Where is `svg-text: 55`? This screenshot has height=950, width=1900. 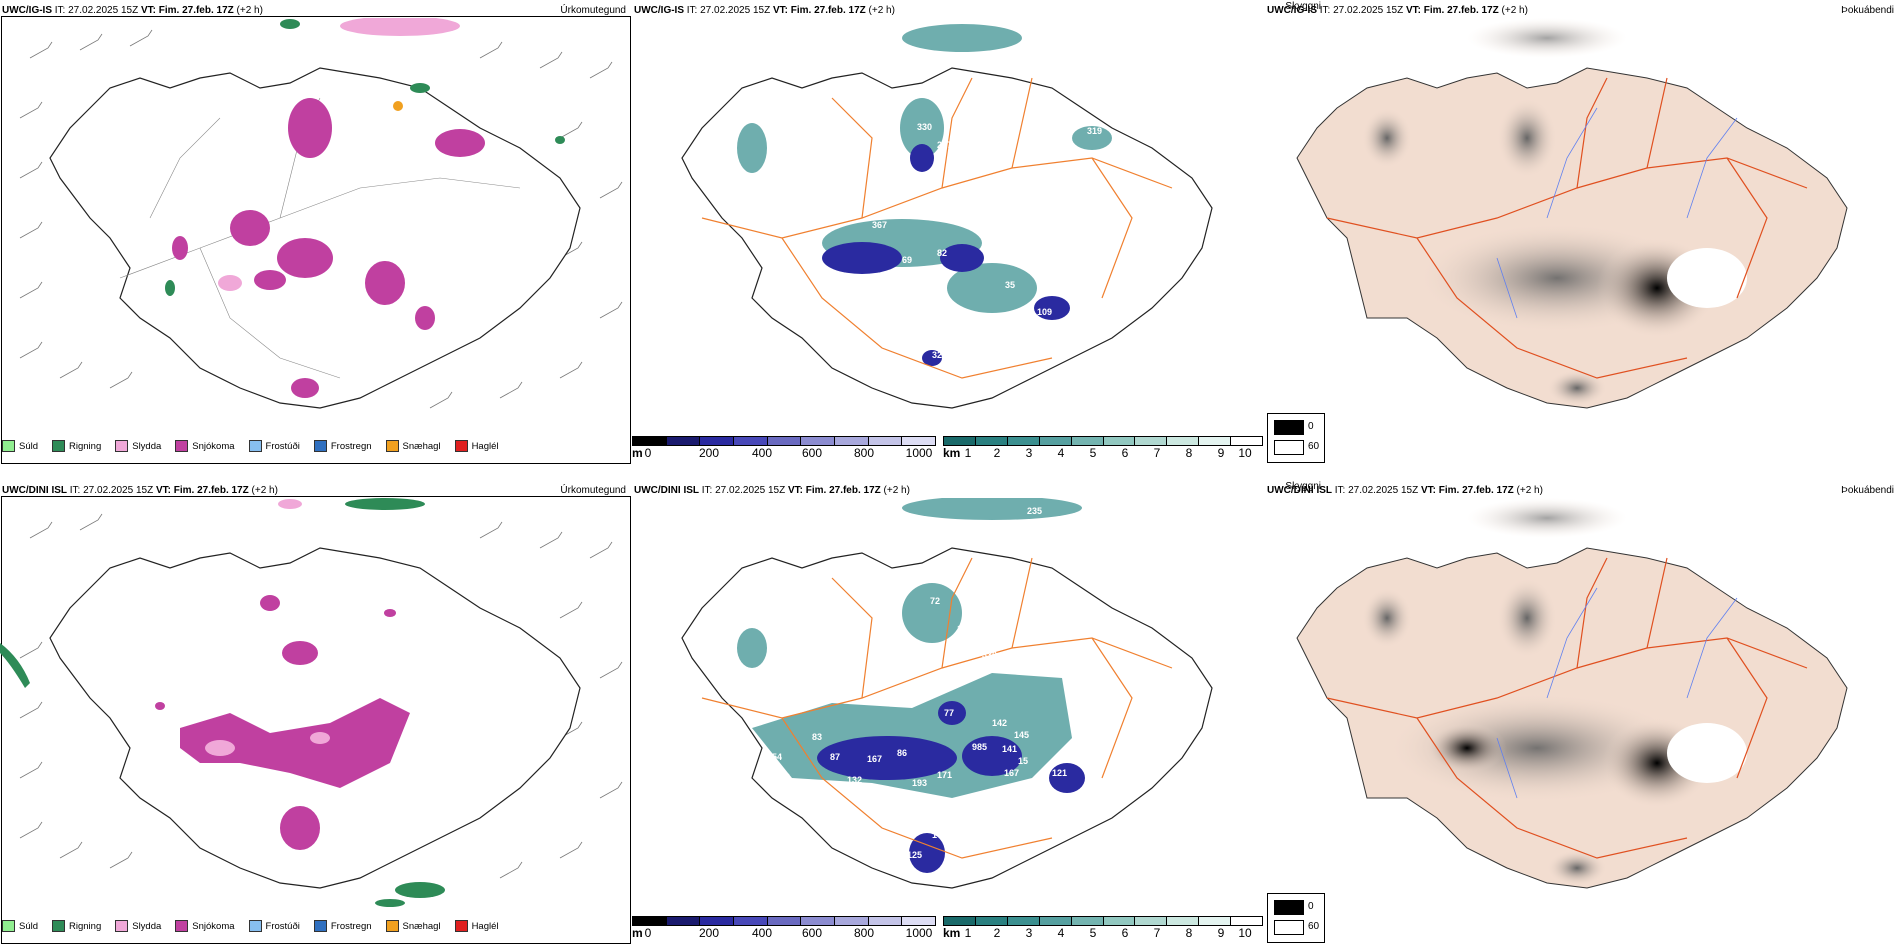
svg-text: 55 is located at coordinates (845, 277).